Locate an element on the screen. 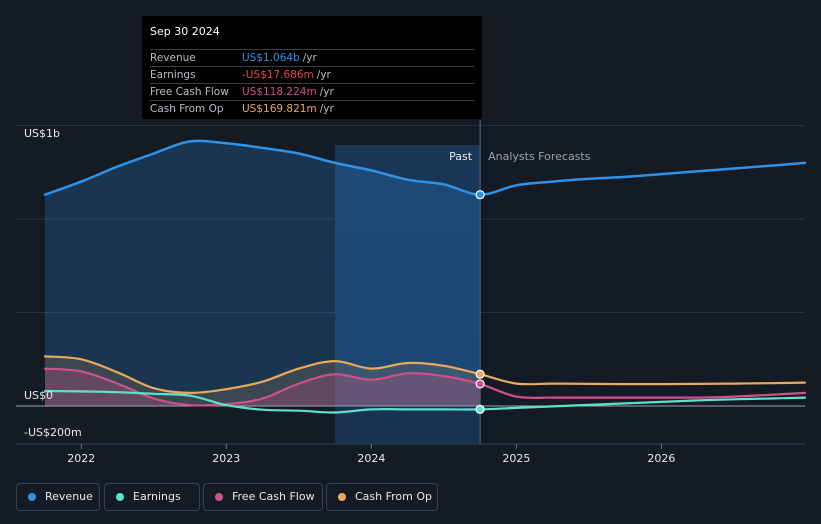 The width and height of the screenshot is (821, 524). tooltip-value-cash-from-op: US$169.821m/yr is located at coordinates (288, 109).